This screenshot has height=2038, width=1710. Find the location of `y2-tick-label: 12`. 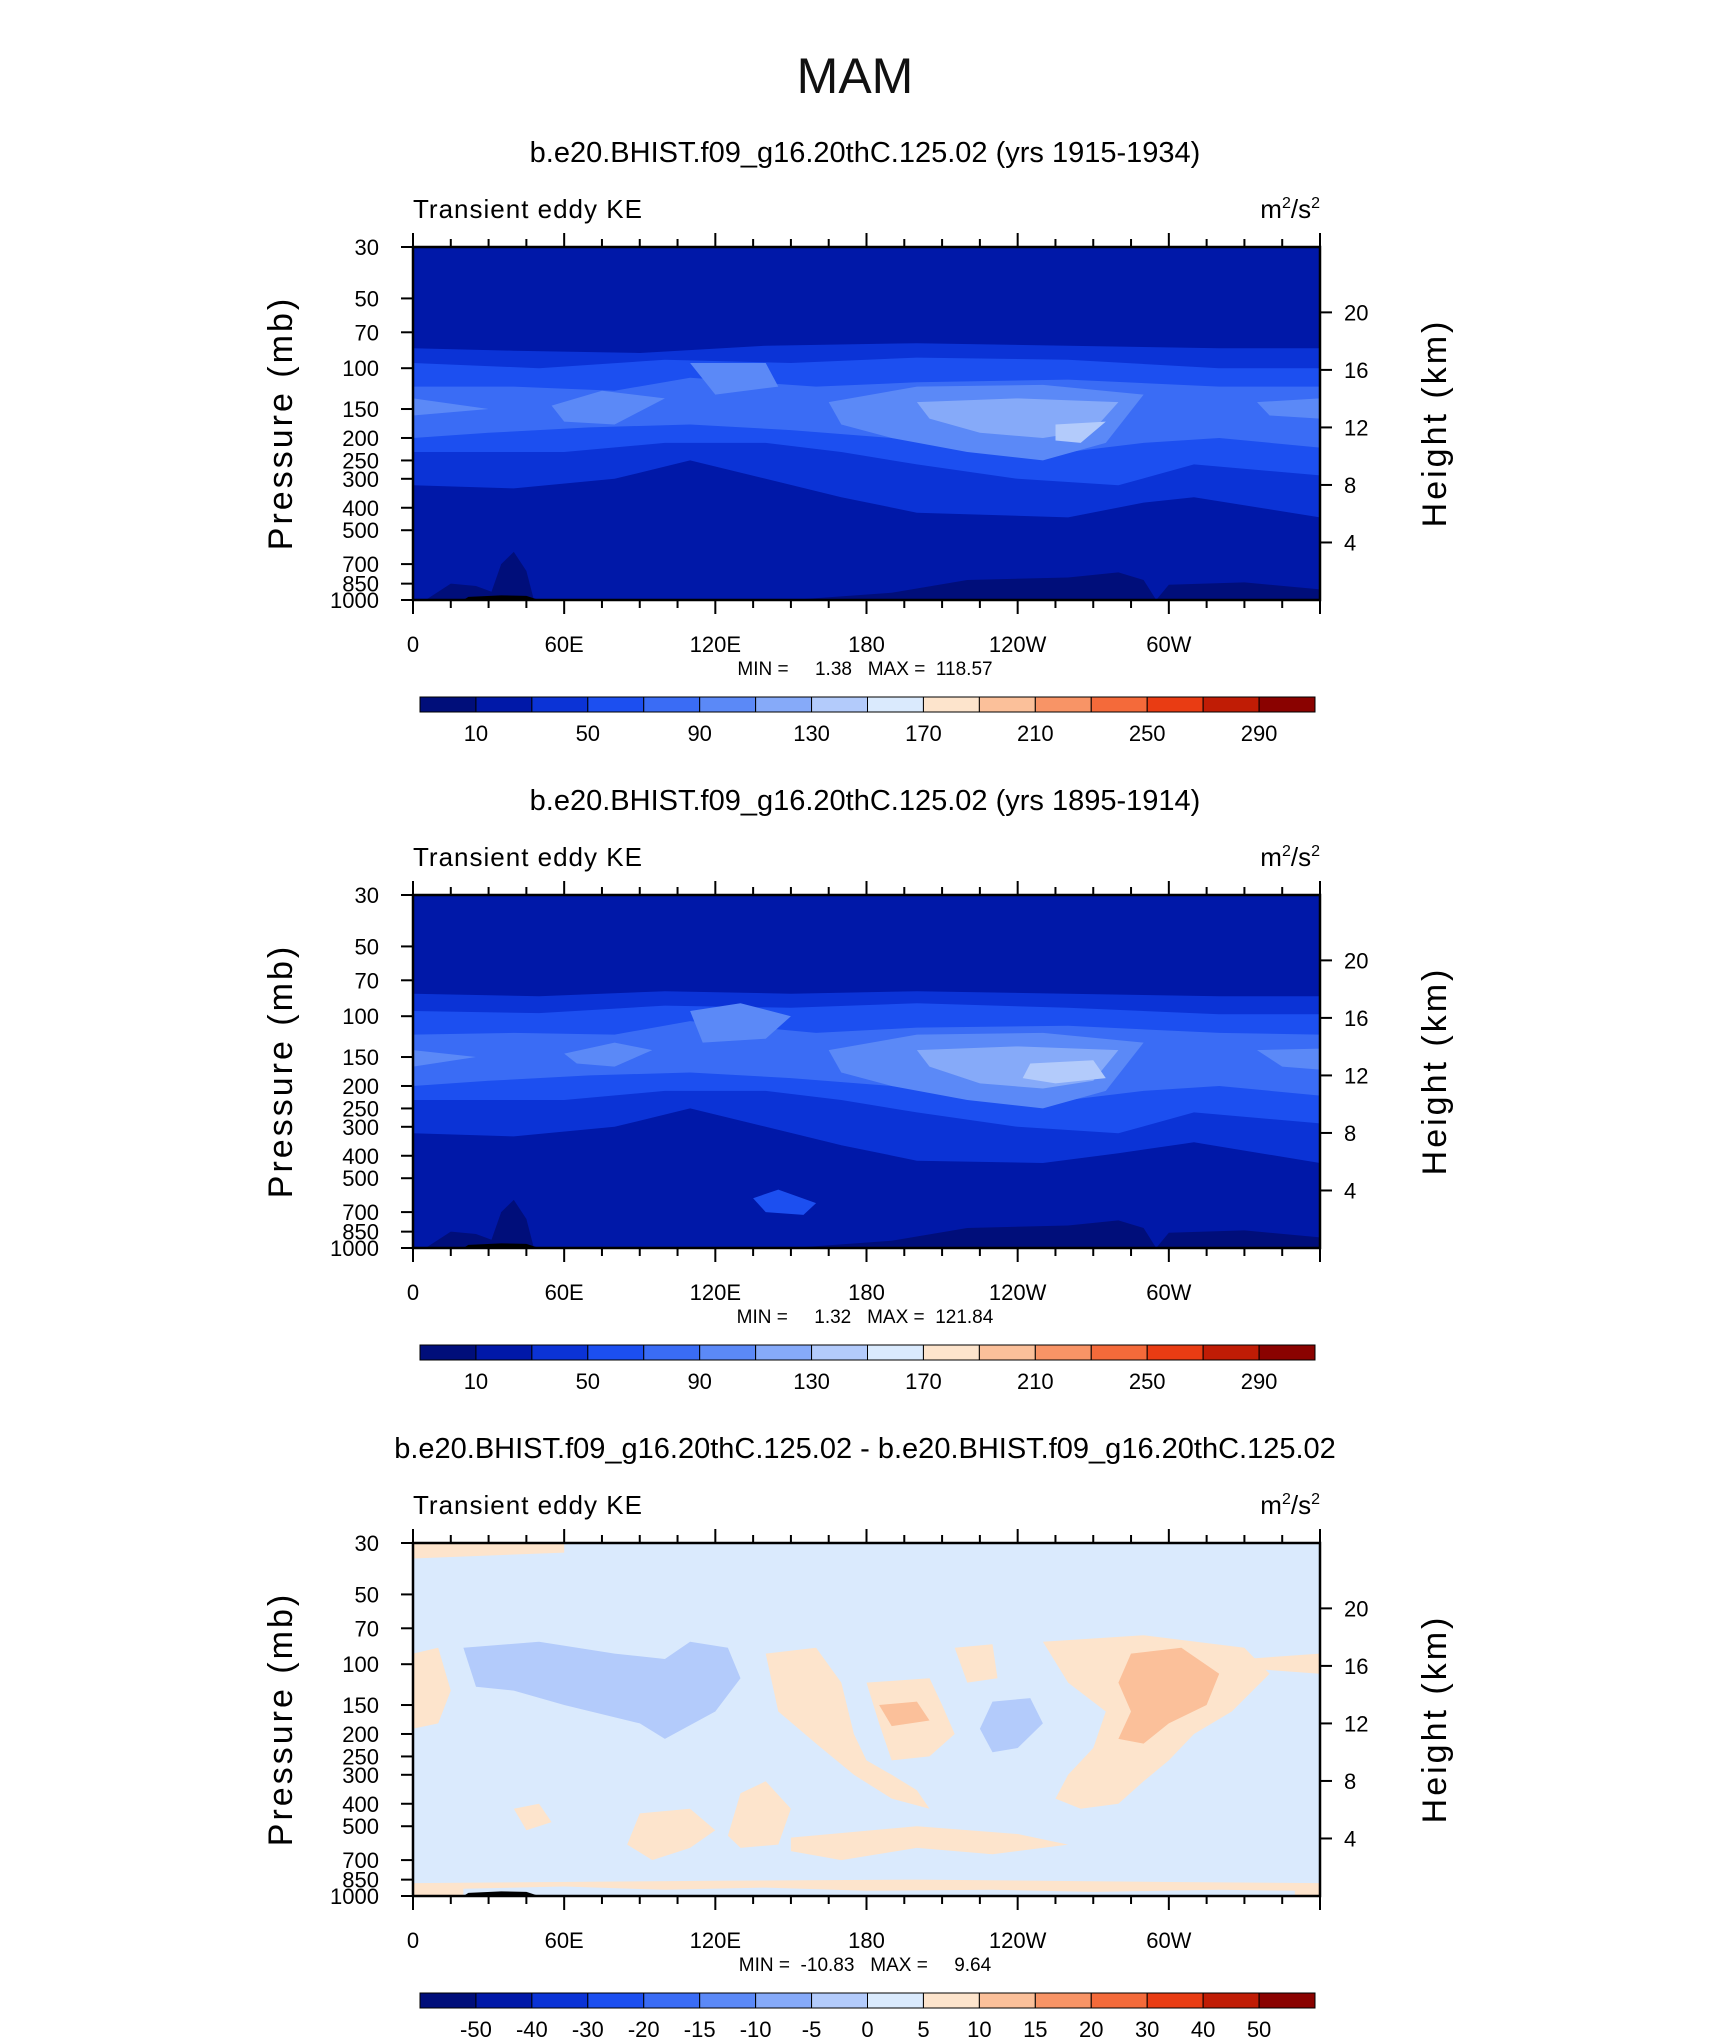

y2-tick-label: 12 is located at coordinates (1356, 1723).